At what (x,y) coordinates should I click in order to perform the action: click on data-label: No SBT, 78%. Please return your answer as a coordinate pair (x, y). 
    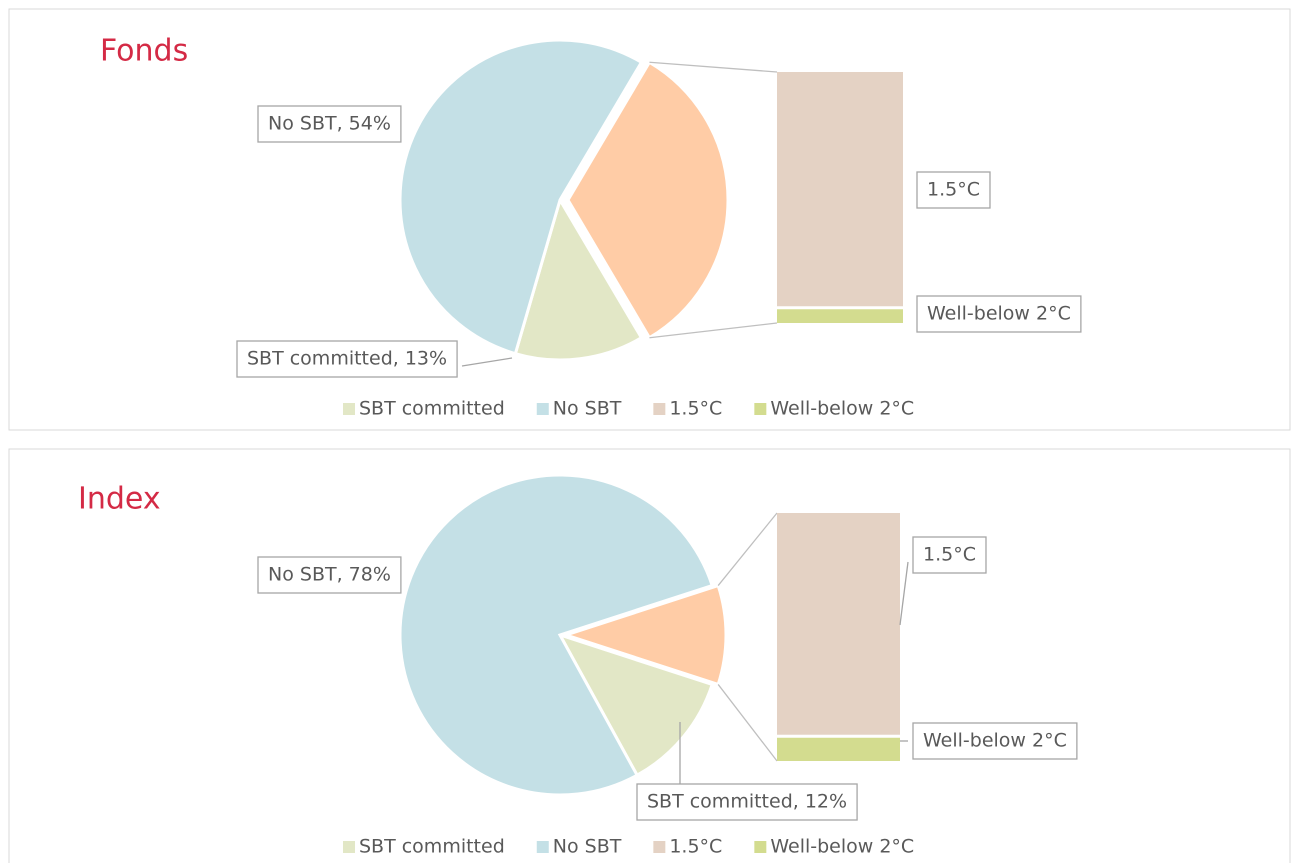
    Looking at the image, I should click on (329, 575).